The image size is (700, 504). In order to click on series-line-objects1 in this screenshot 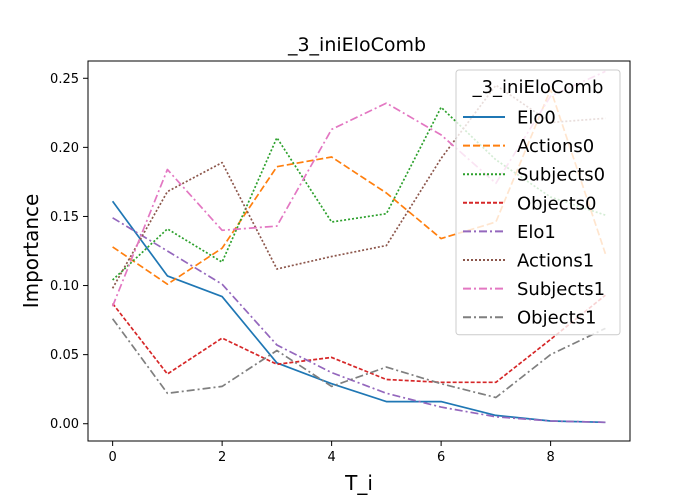, I will do `click(358, 358)`.